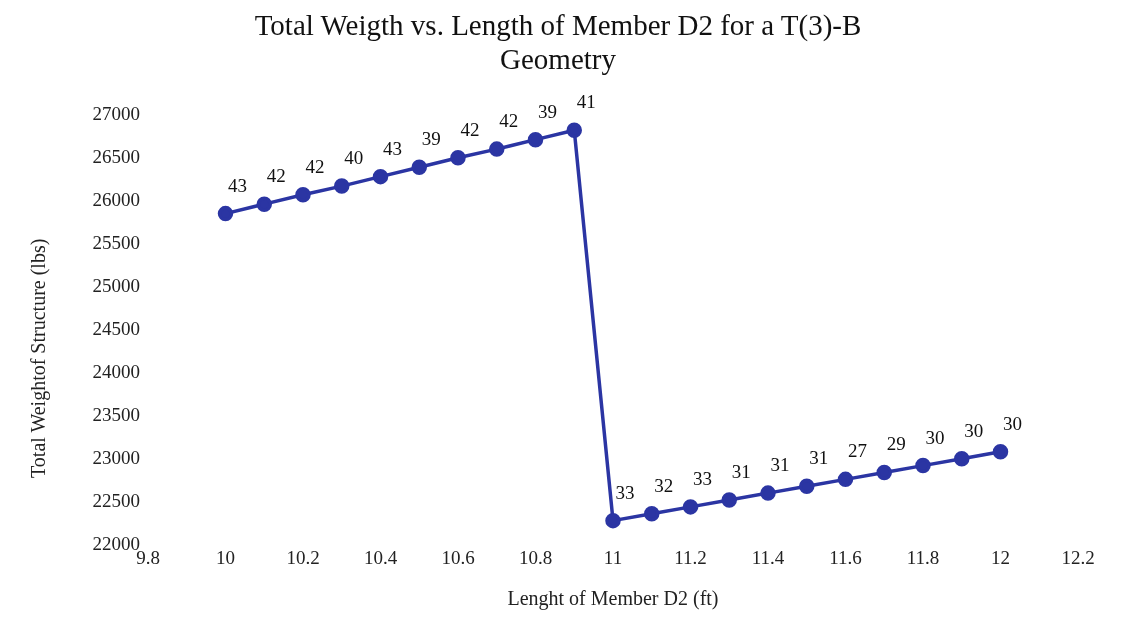 Image resolution: width=1124 pixels, height=636 pixels. What do you see at coordinates (116, 500) in the screenshot?
I see `y-tick-label: 22500` at bounding box center [116, 500].